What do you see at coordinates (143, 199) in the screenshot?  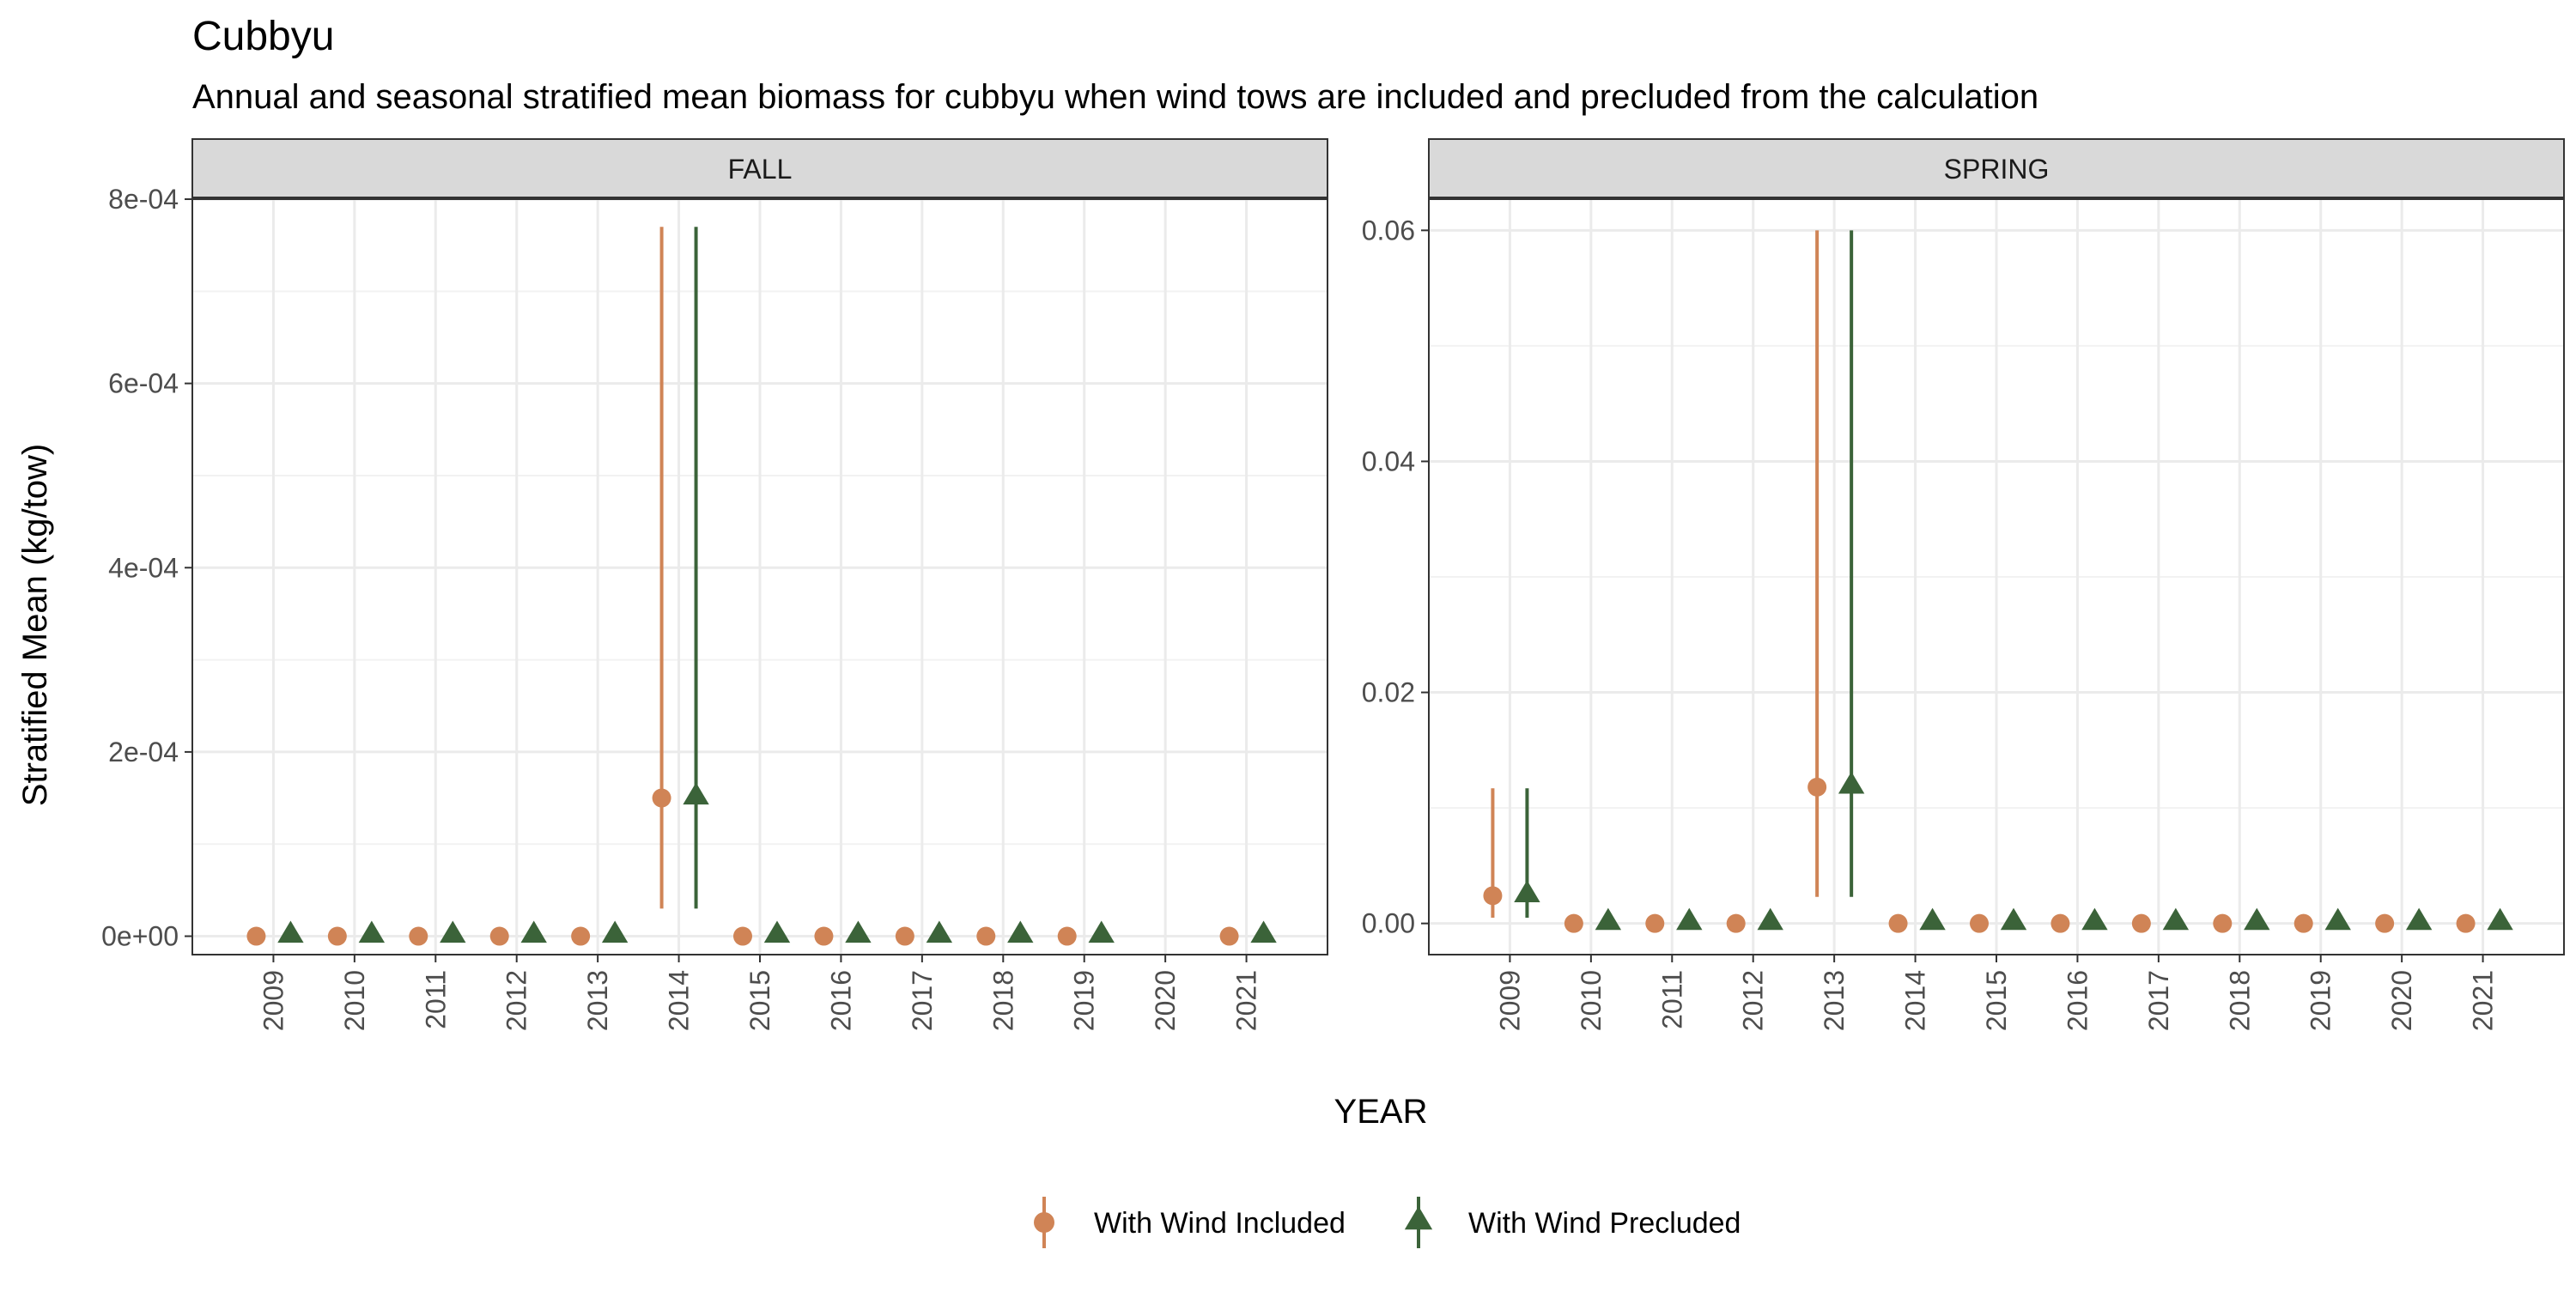 I see `y-tick-label: 8e-04` at bounding box center [143, 199].